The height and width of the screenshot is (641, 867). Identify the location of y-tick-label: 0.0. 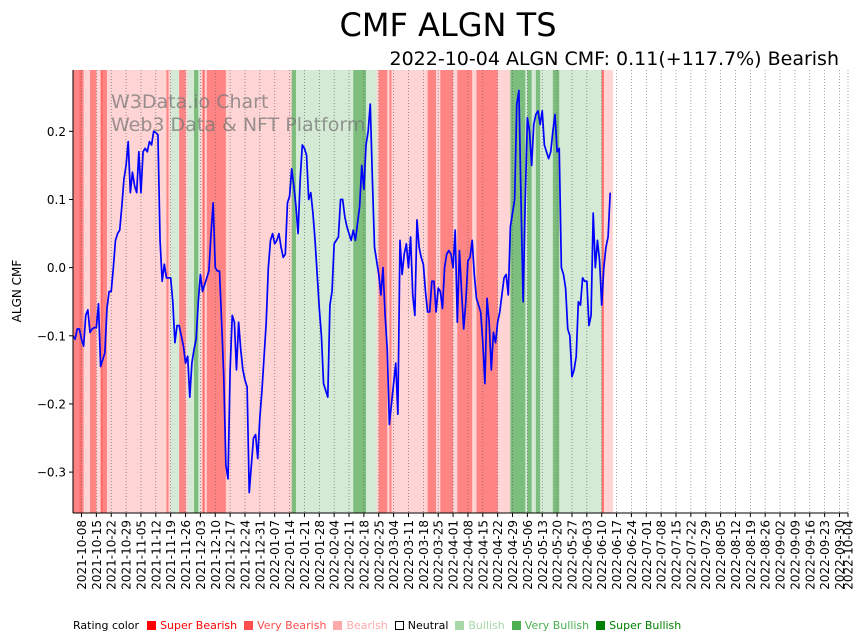
(56, 268).